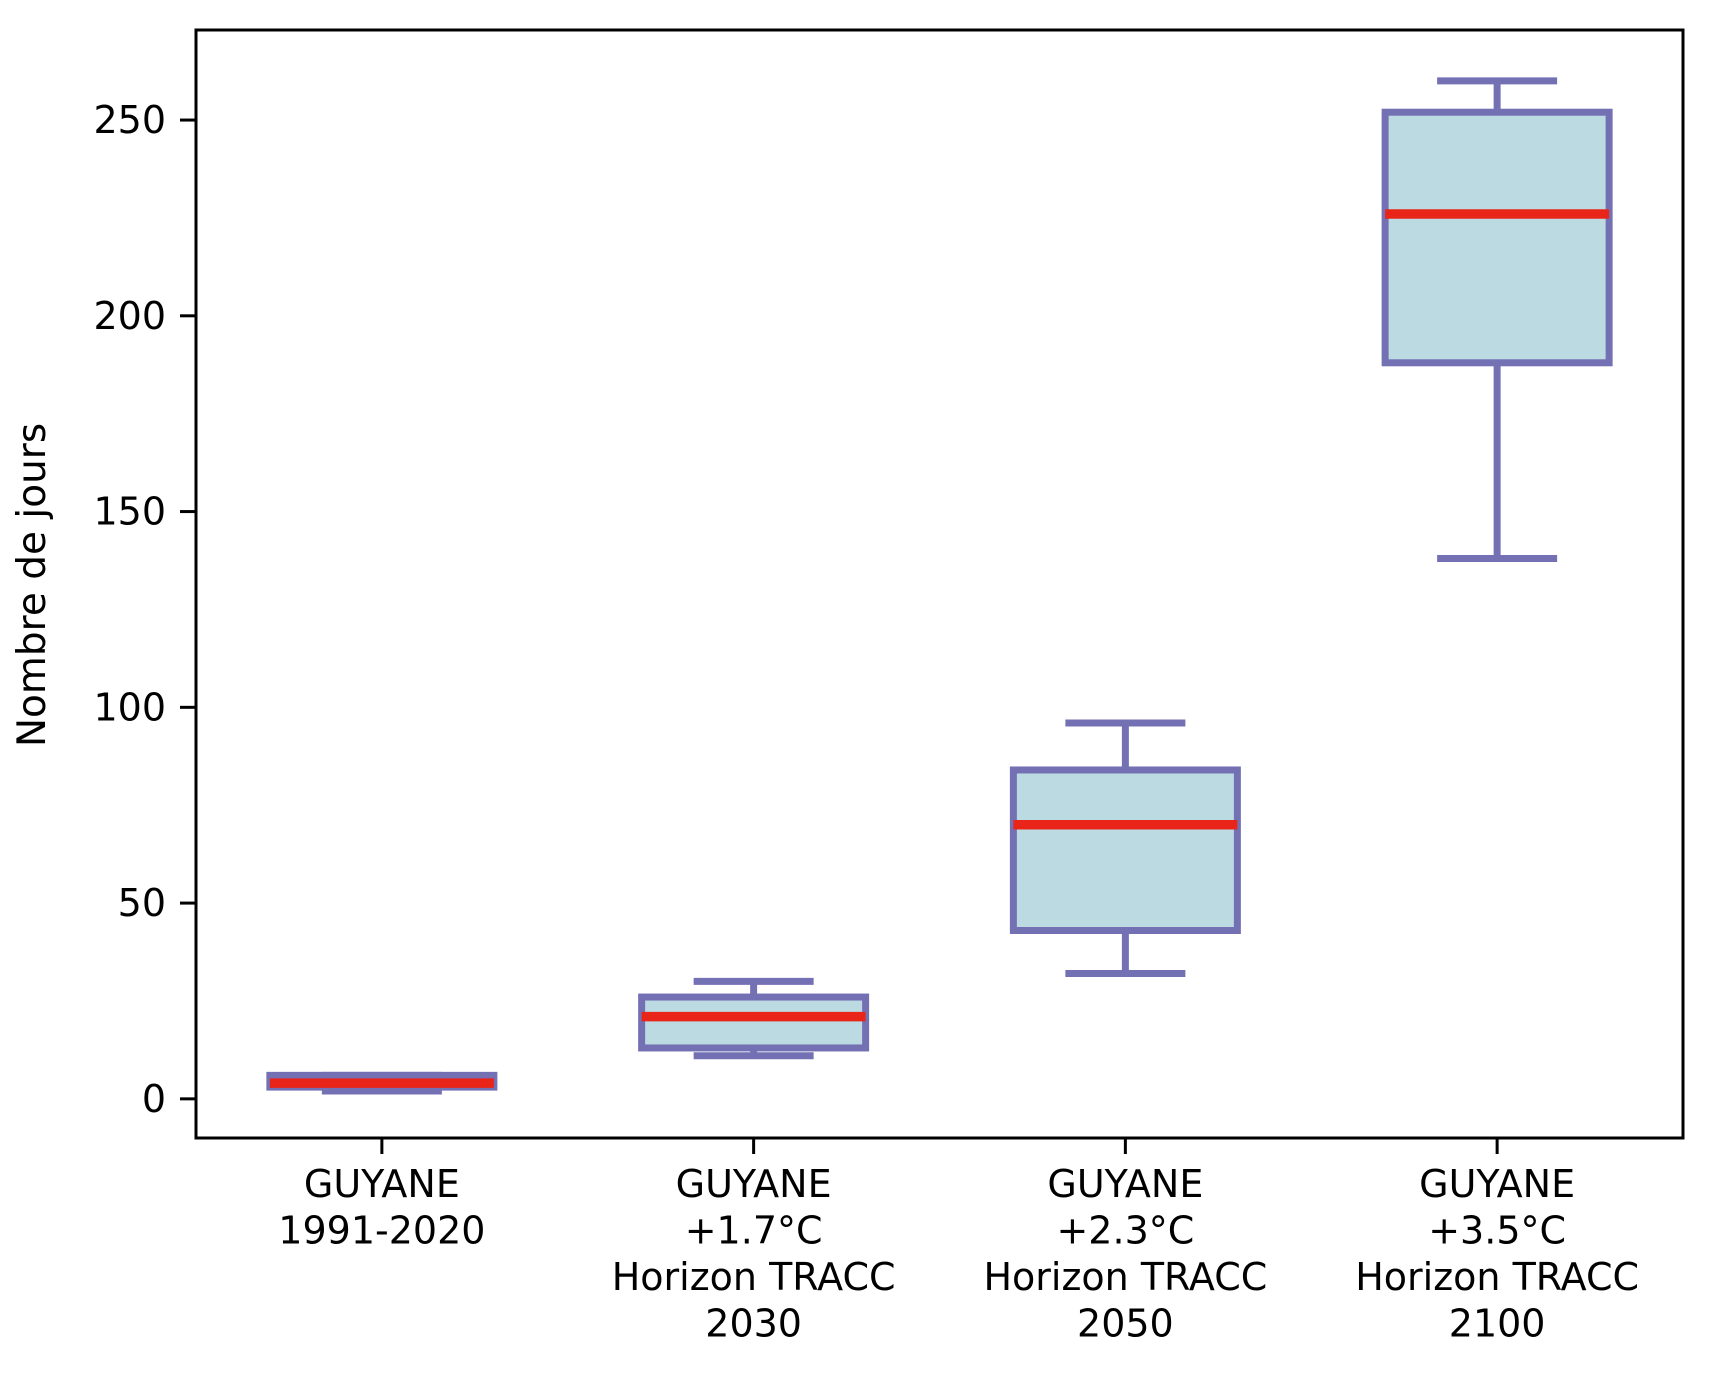 This screenshot has width=1713, height=1376. Describe the element at coordinates (154, 1099) in the screenshot. I see `y-tick-label: 0` at that location.